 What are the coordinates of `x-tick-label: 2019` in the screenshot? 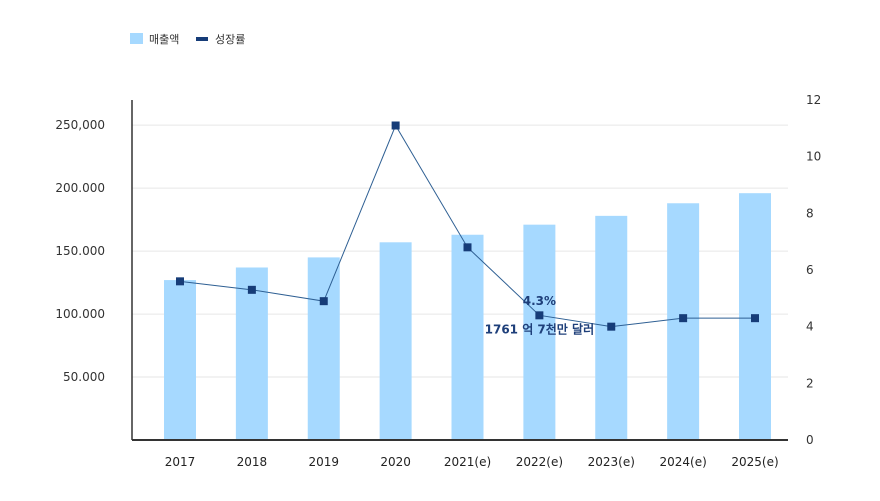 It's located at (323, 462).